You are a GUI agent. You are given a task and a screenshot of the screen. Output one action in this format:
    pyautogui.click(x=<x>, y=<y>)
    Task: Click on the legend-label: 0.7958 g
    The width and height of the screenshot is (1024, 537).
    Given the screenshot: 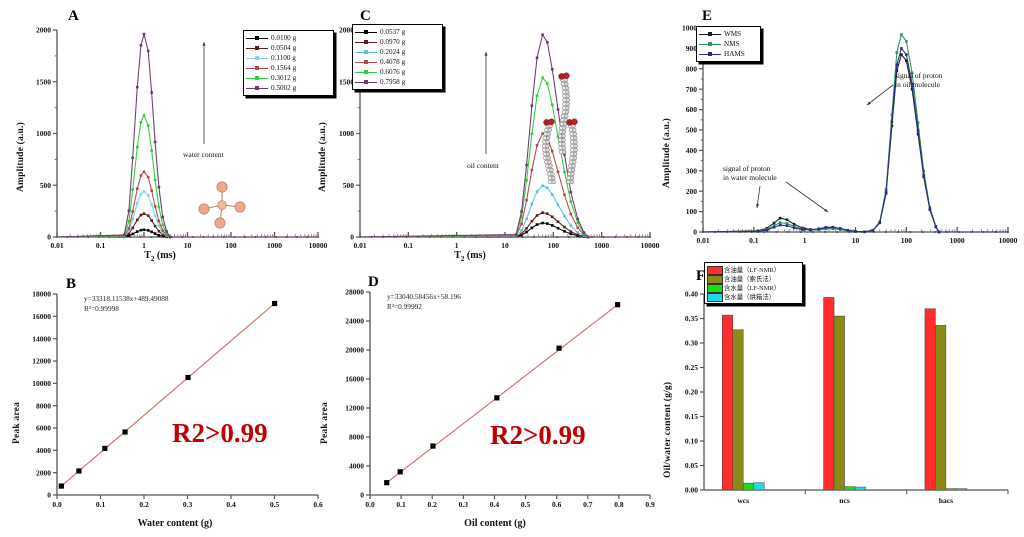 What is the action you would take?
    pyautogui.click(x=393, y=82)
    